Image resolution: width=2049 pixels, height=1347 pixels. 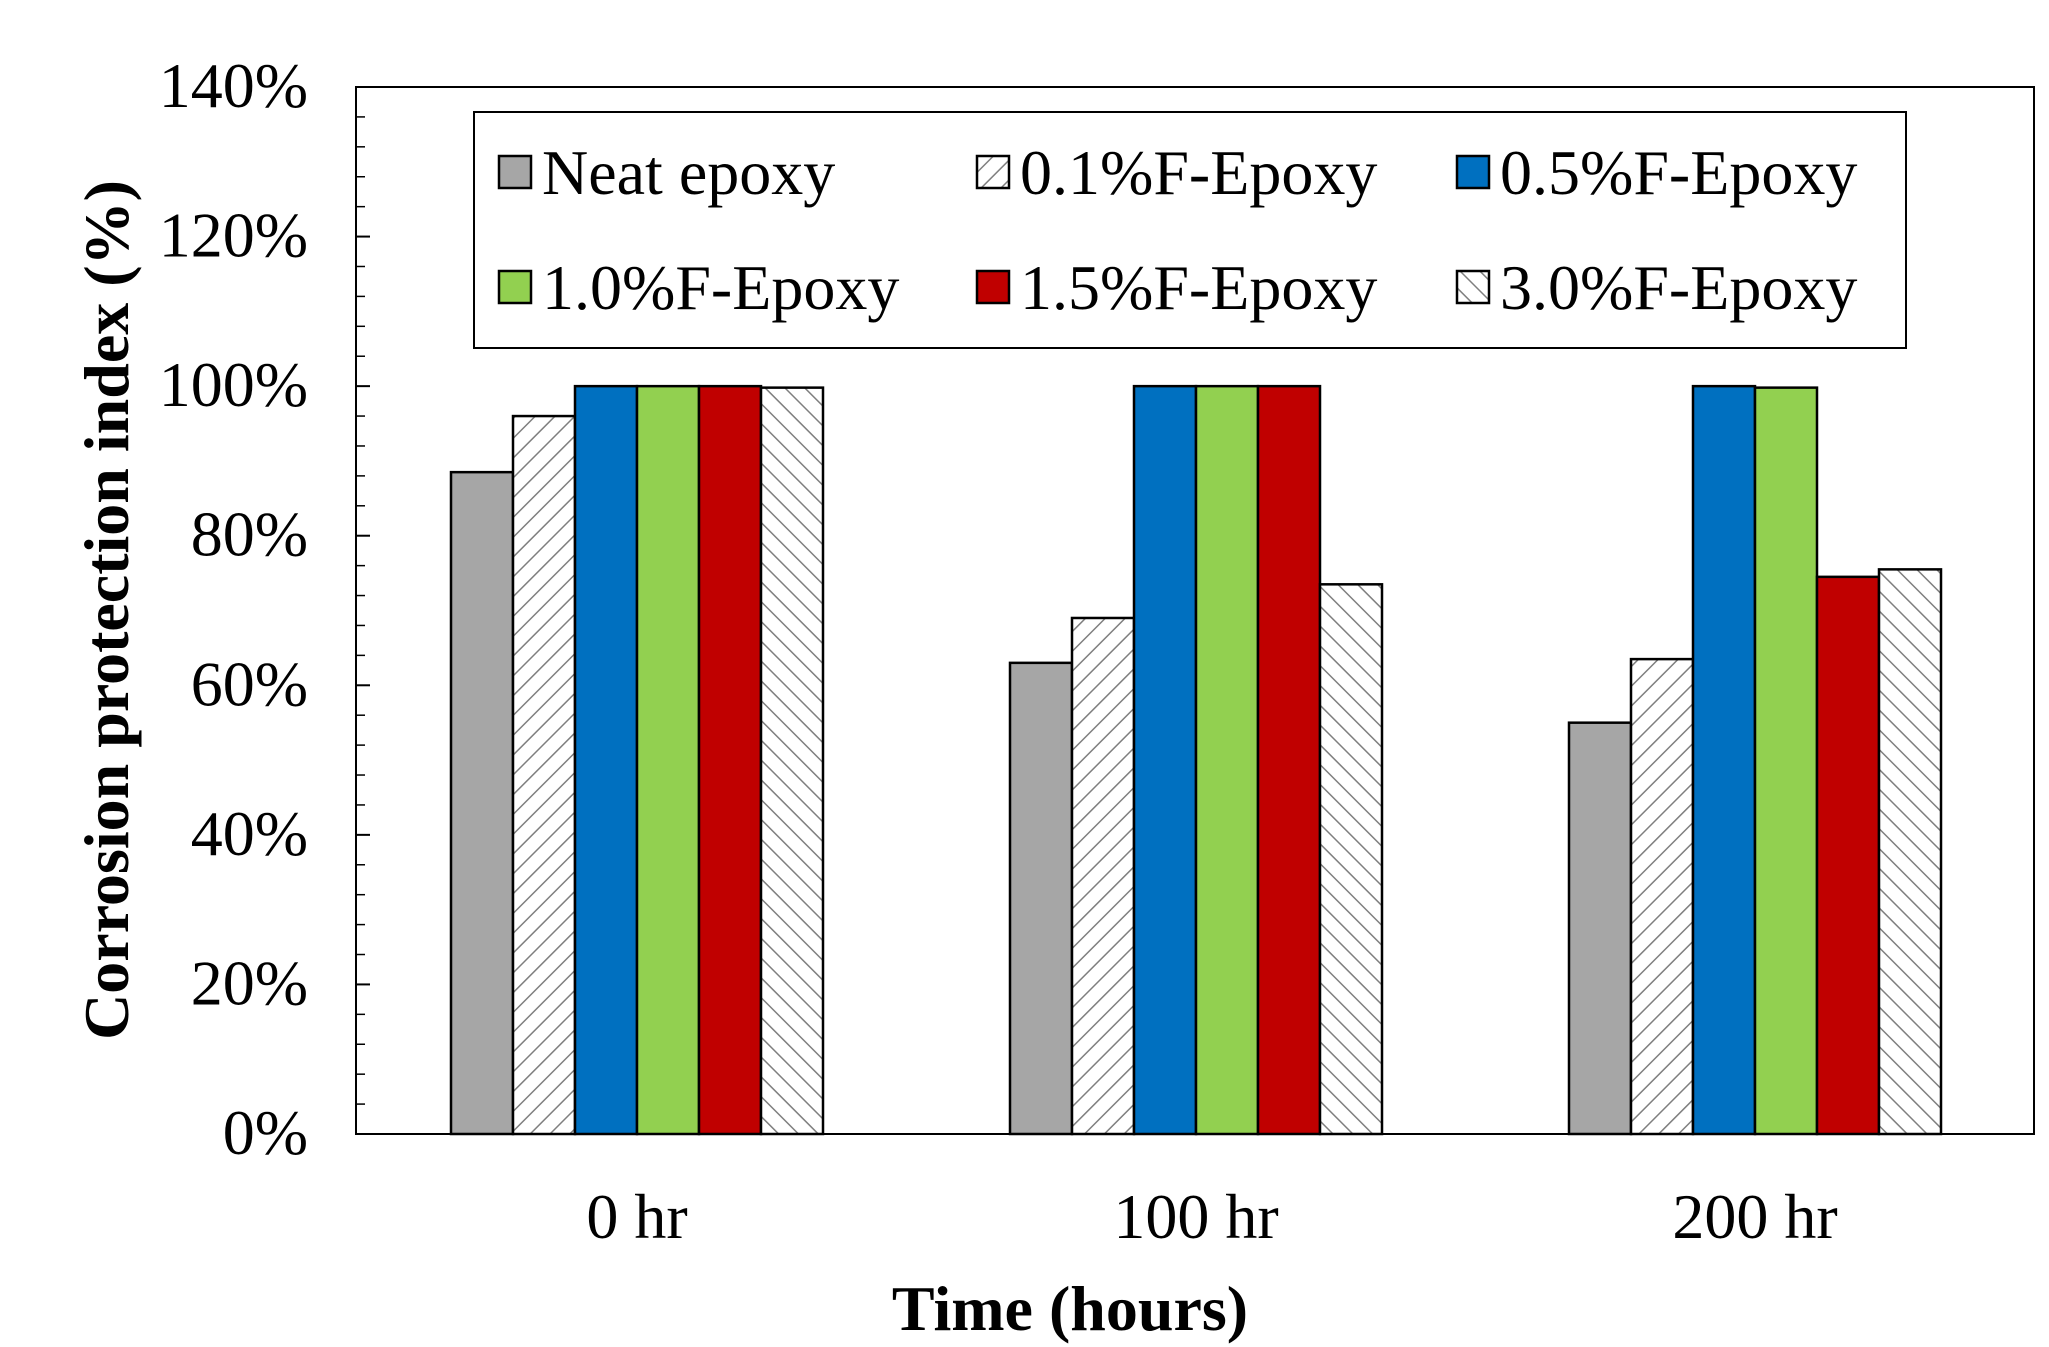 I want to click on x-axis: 0 hr 100 hr 200 hr, so click(x=1211, y=1216).